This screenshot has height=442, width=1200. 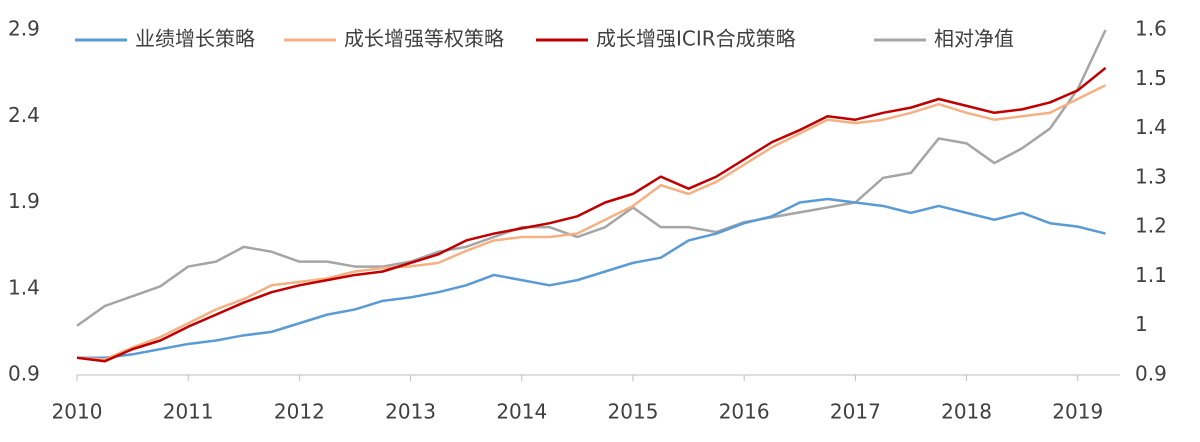 What do you see at coordinates (1151, 275) in the screenshot?
I see `y2-tick-label: 1.1` at bounding box center [1151, 275].